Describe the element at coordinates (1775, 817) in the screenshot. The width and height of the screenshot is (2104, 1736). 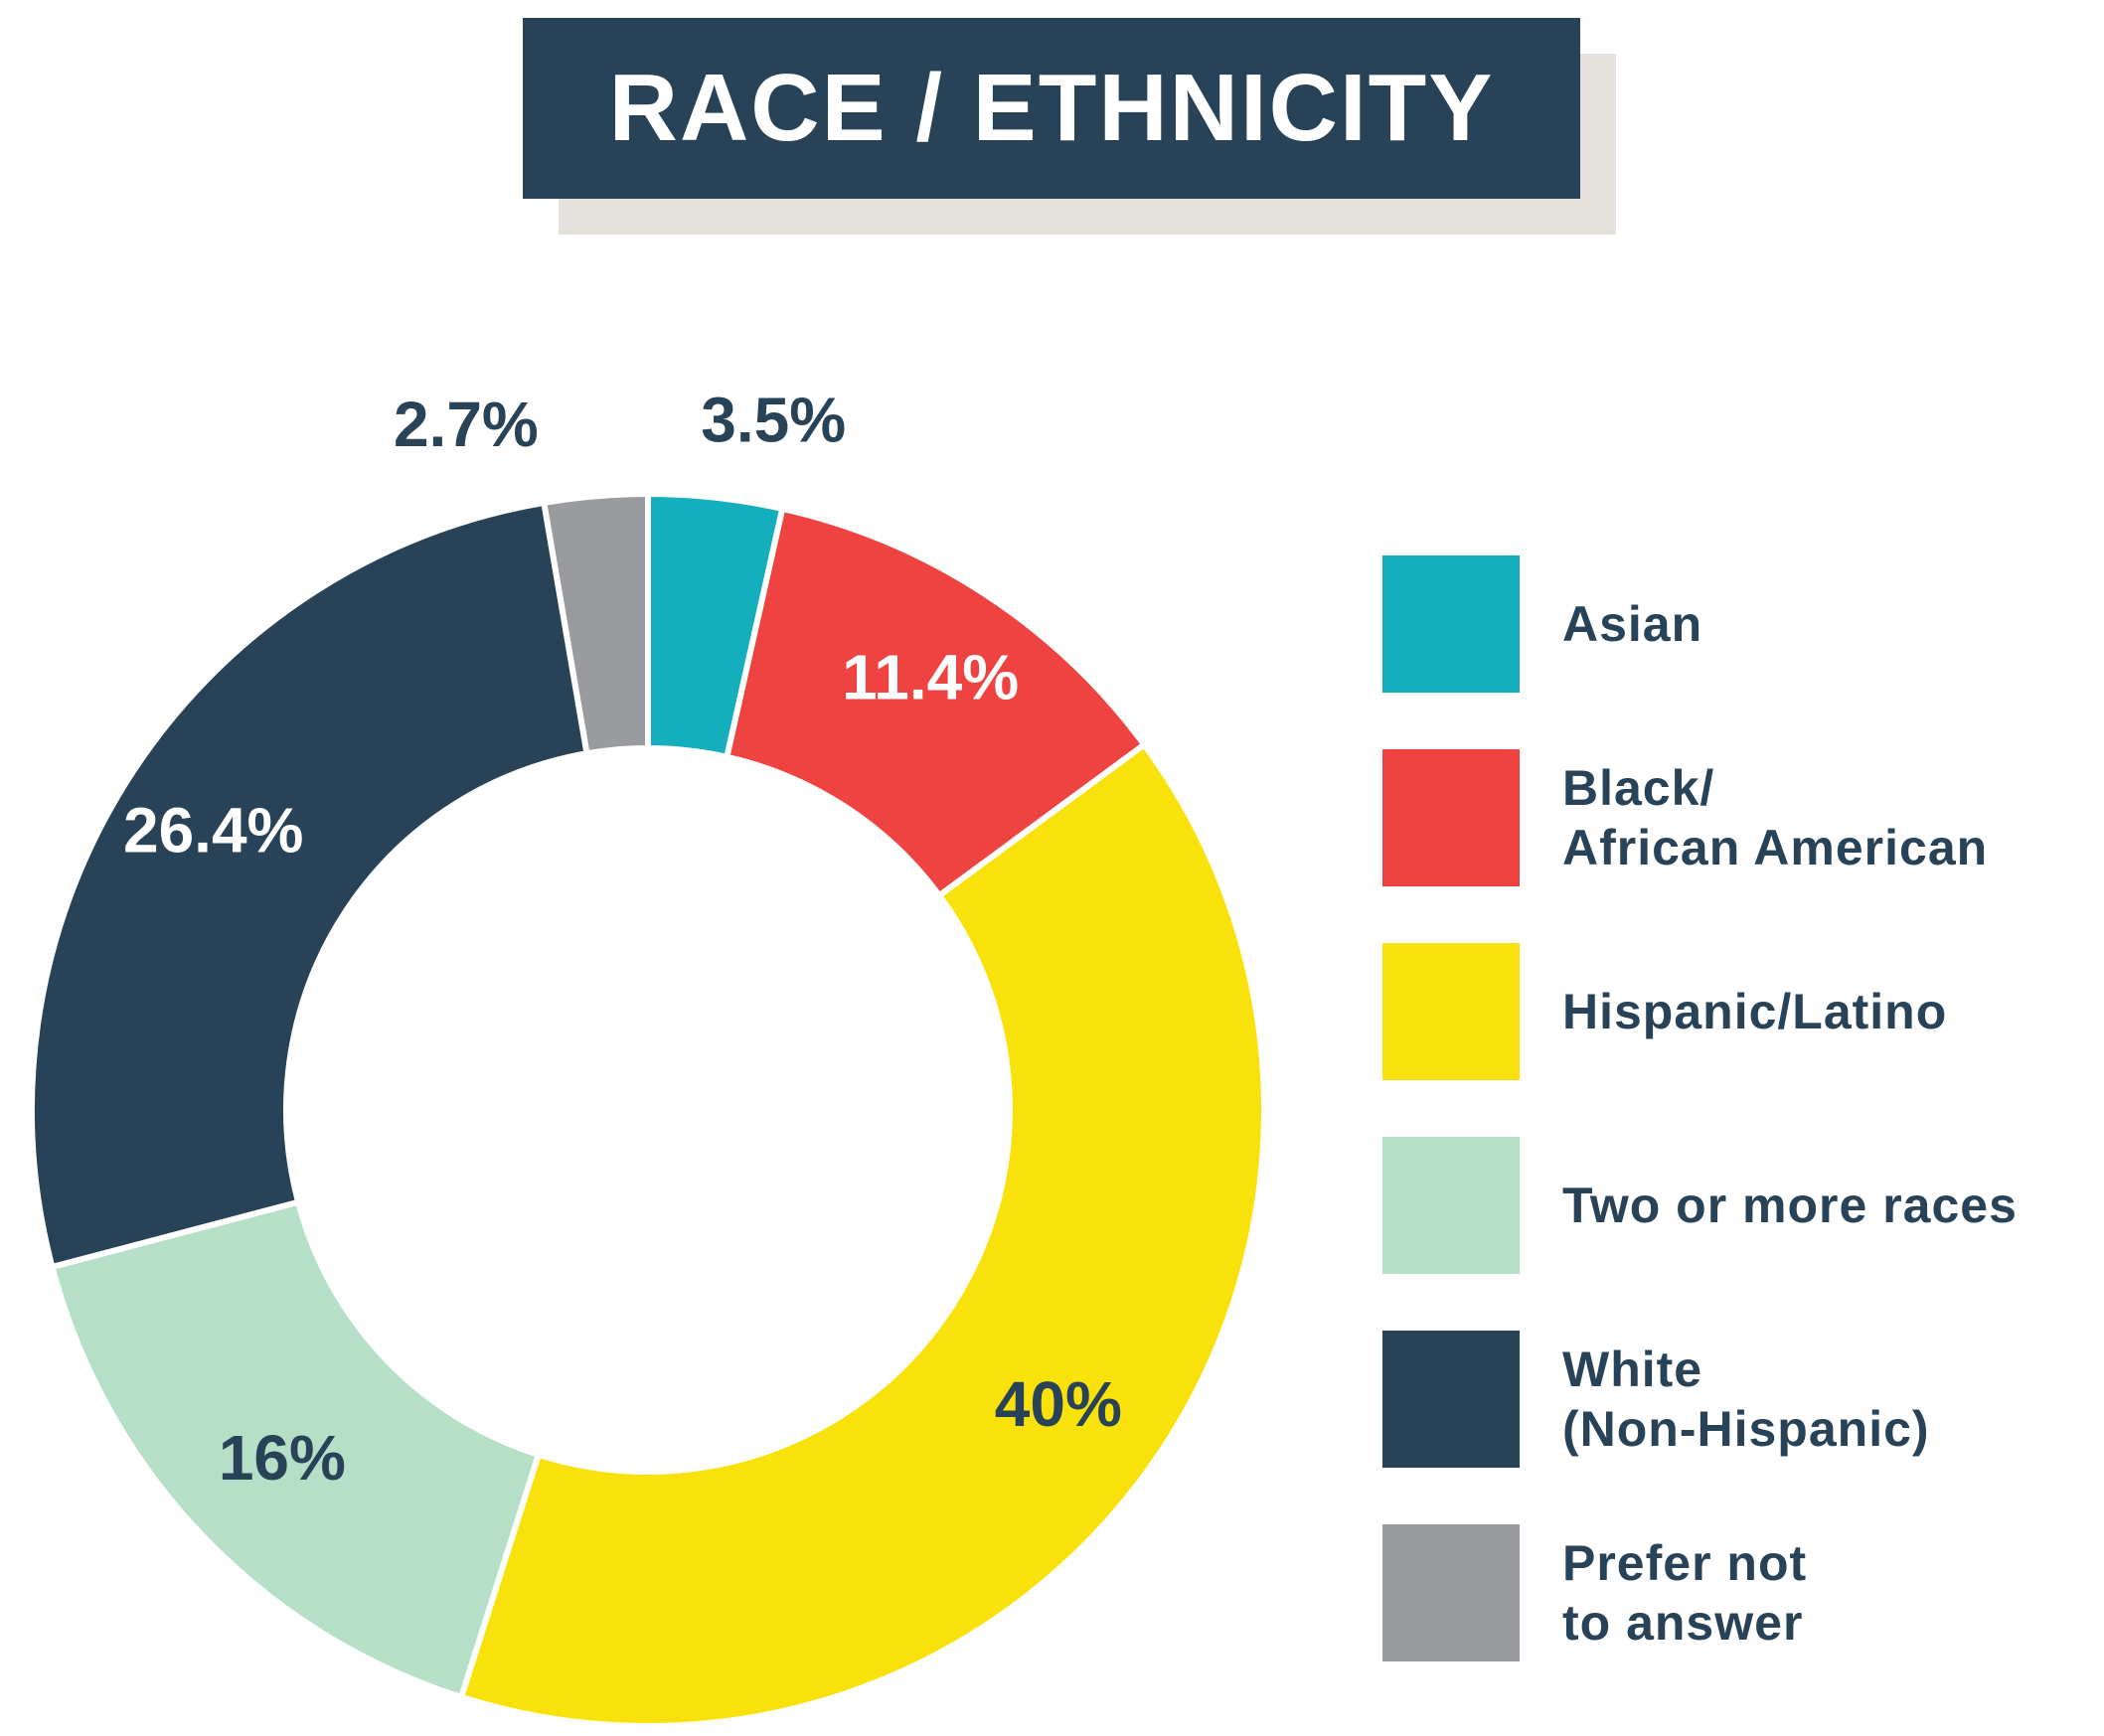
I see `legend-label: Black/ African American` at that location.